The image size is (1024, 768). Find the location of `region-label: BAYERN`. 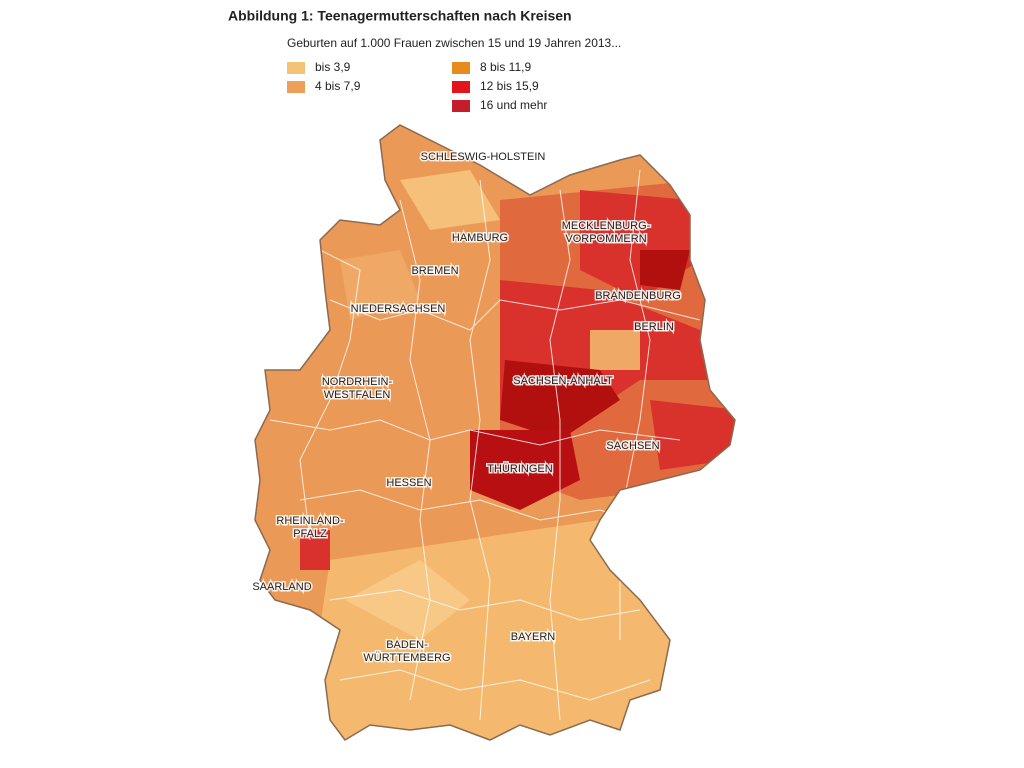

region-label: BAYERN is located at coordinates (533, 637).